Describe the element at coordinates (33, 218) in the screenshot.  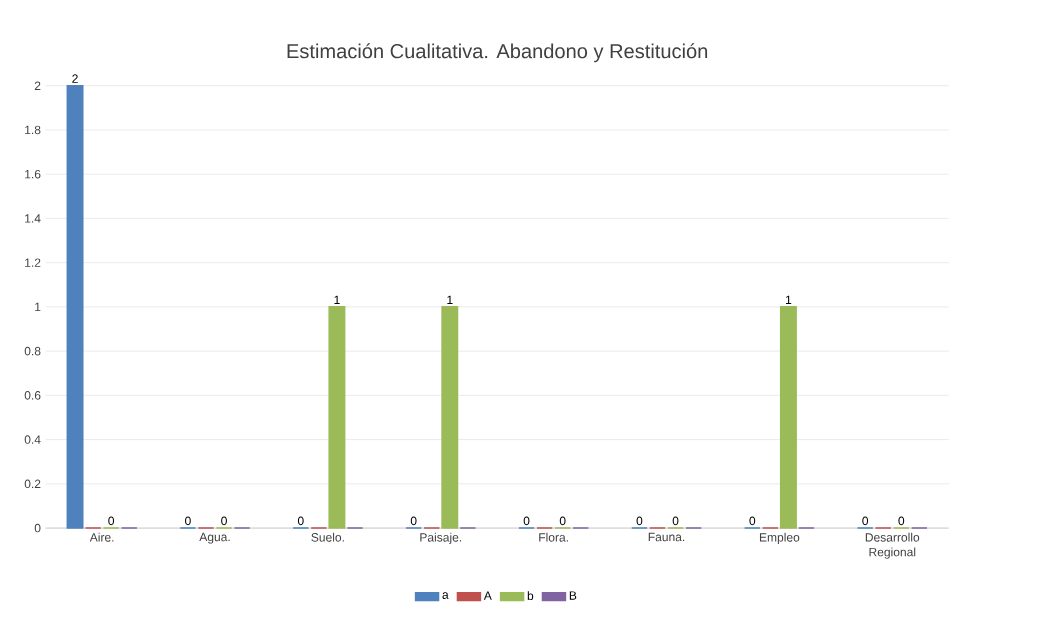
I see `y-tick-label: 1.4` at that location.